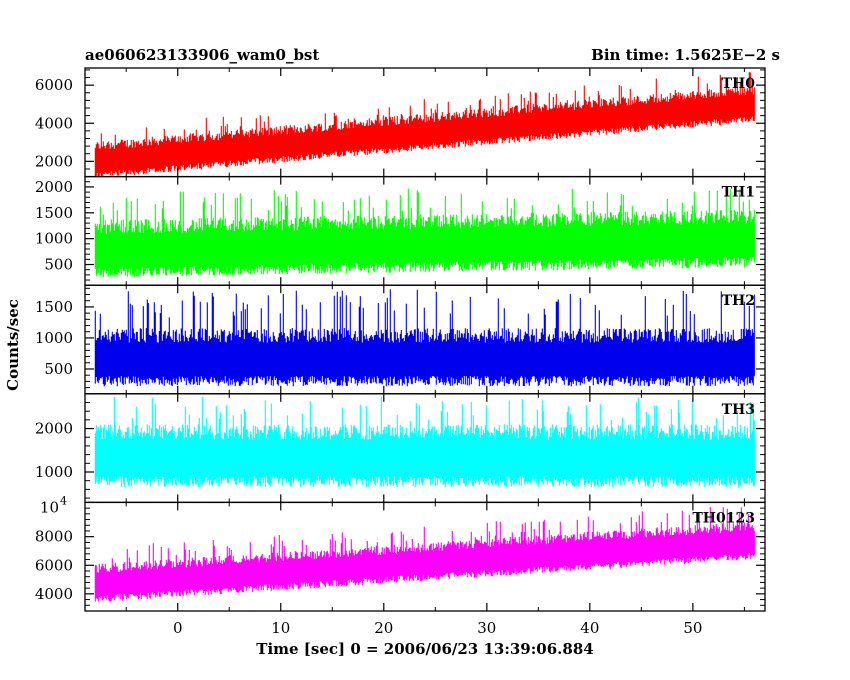 This screenshot has height=680, width=850. Describe the element at coordinates (424, 442) in the screenshot. I see `series-th3` at that location.